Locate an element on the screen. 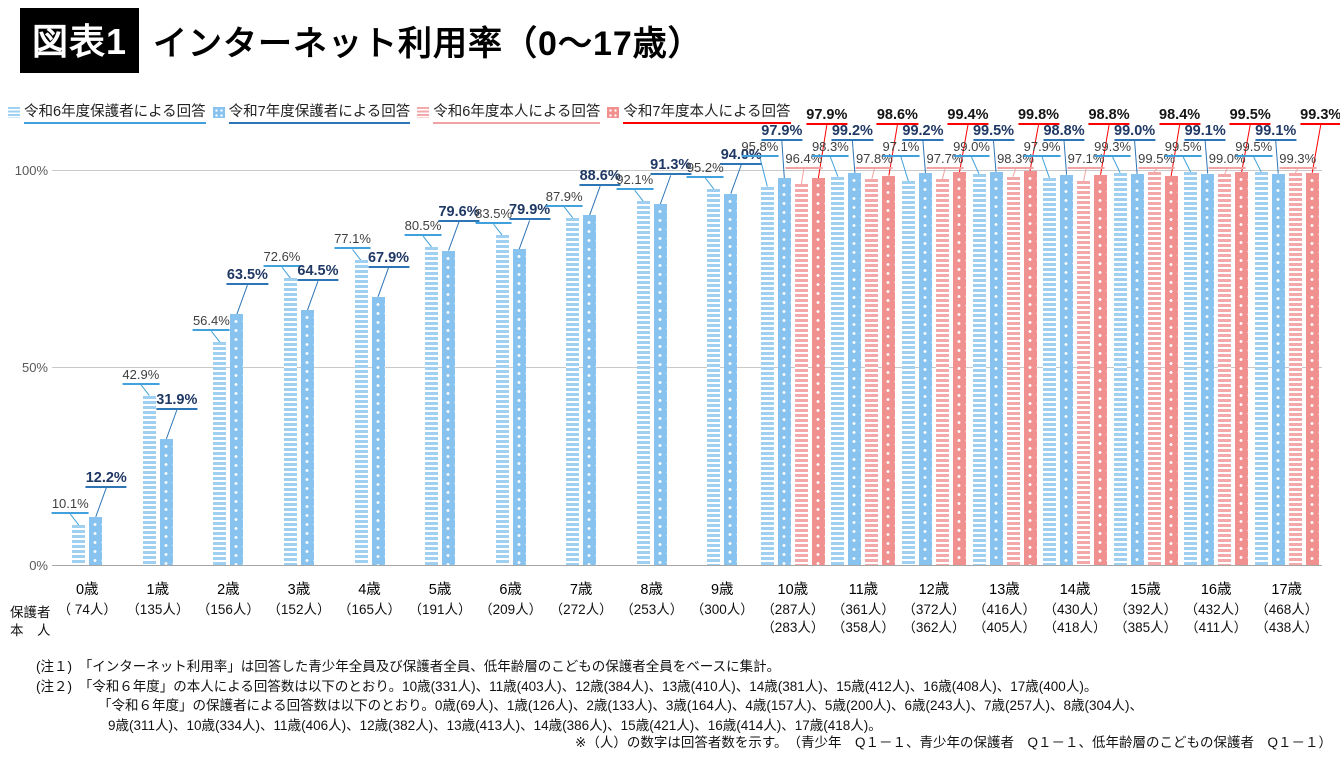  value-label: 31.9% is located at coordinates (177, 400).